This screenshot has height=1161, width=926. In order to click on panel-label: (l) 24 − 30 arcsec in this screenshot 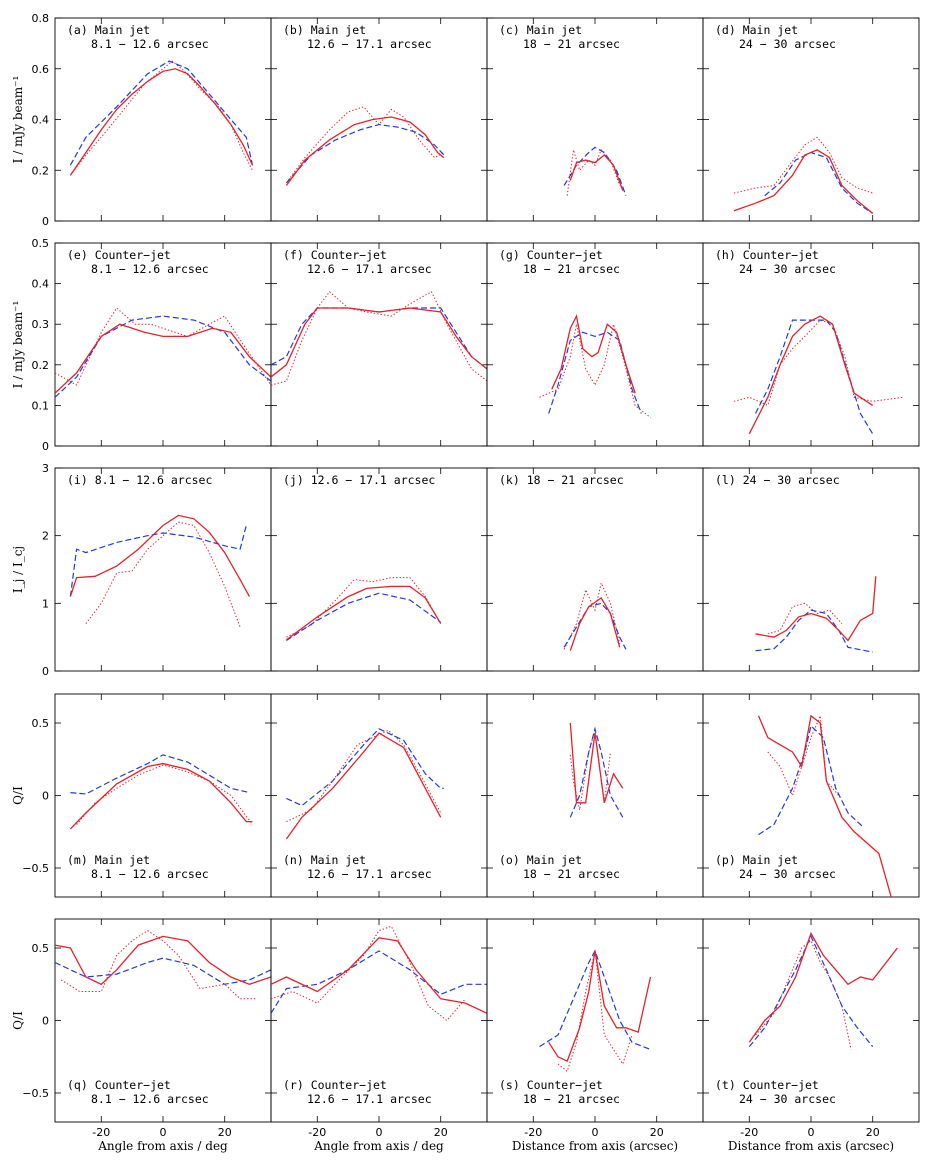, I will do `click(777, 480)`.